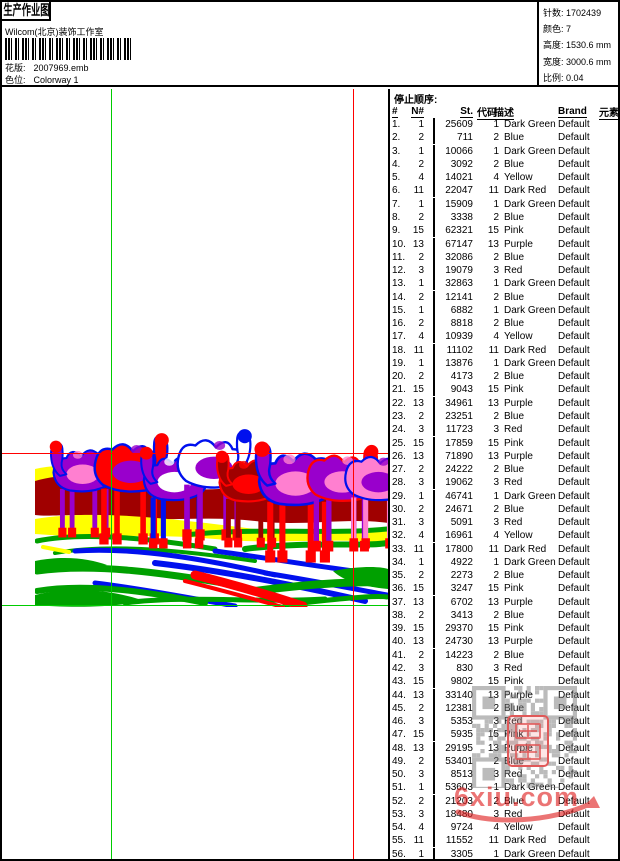  I want to click on row-code: 4, so click(496, 178).